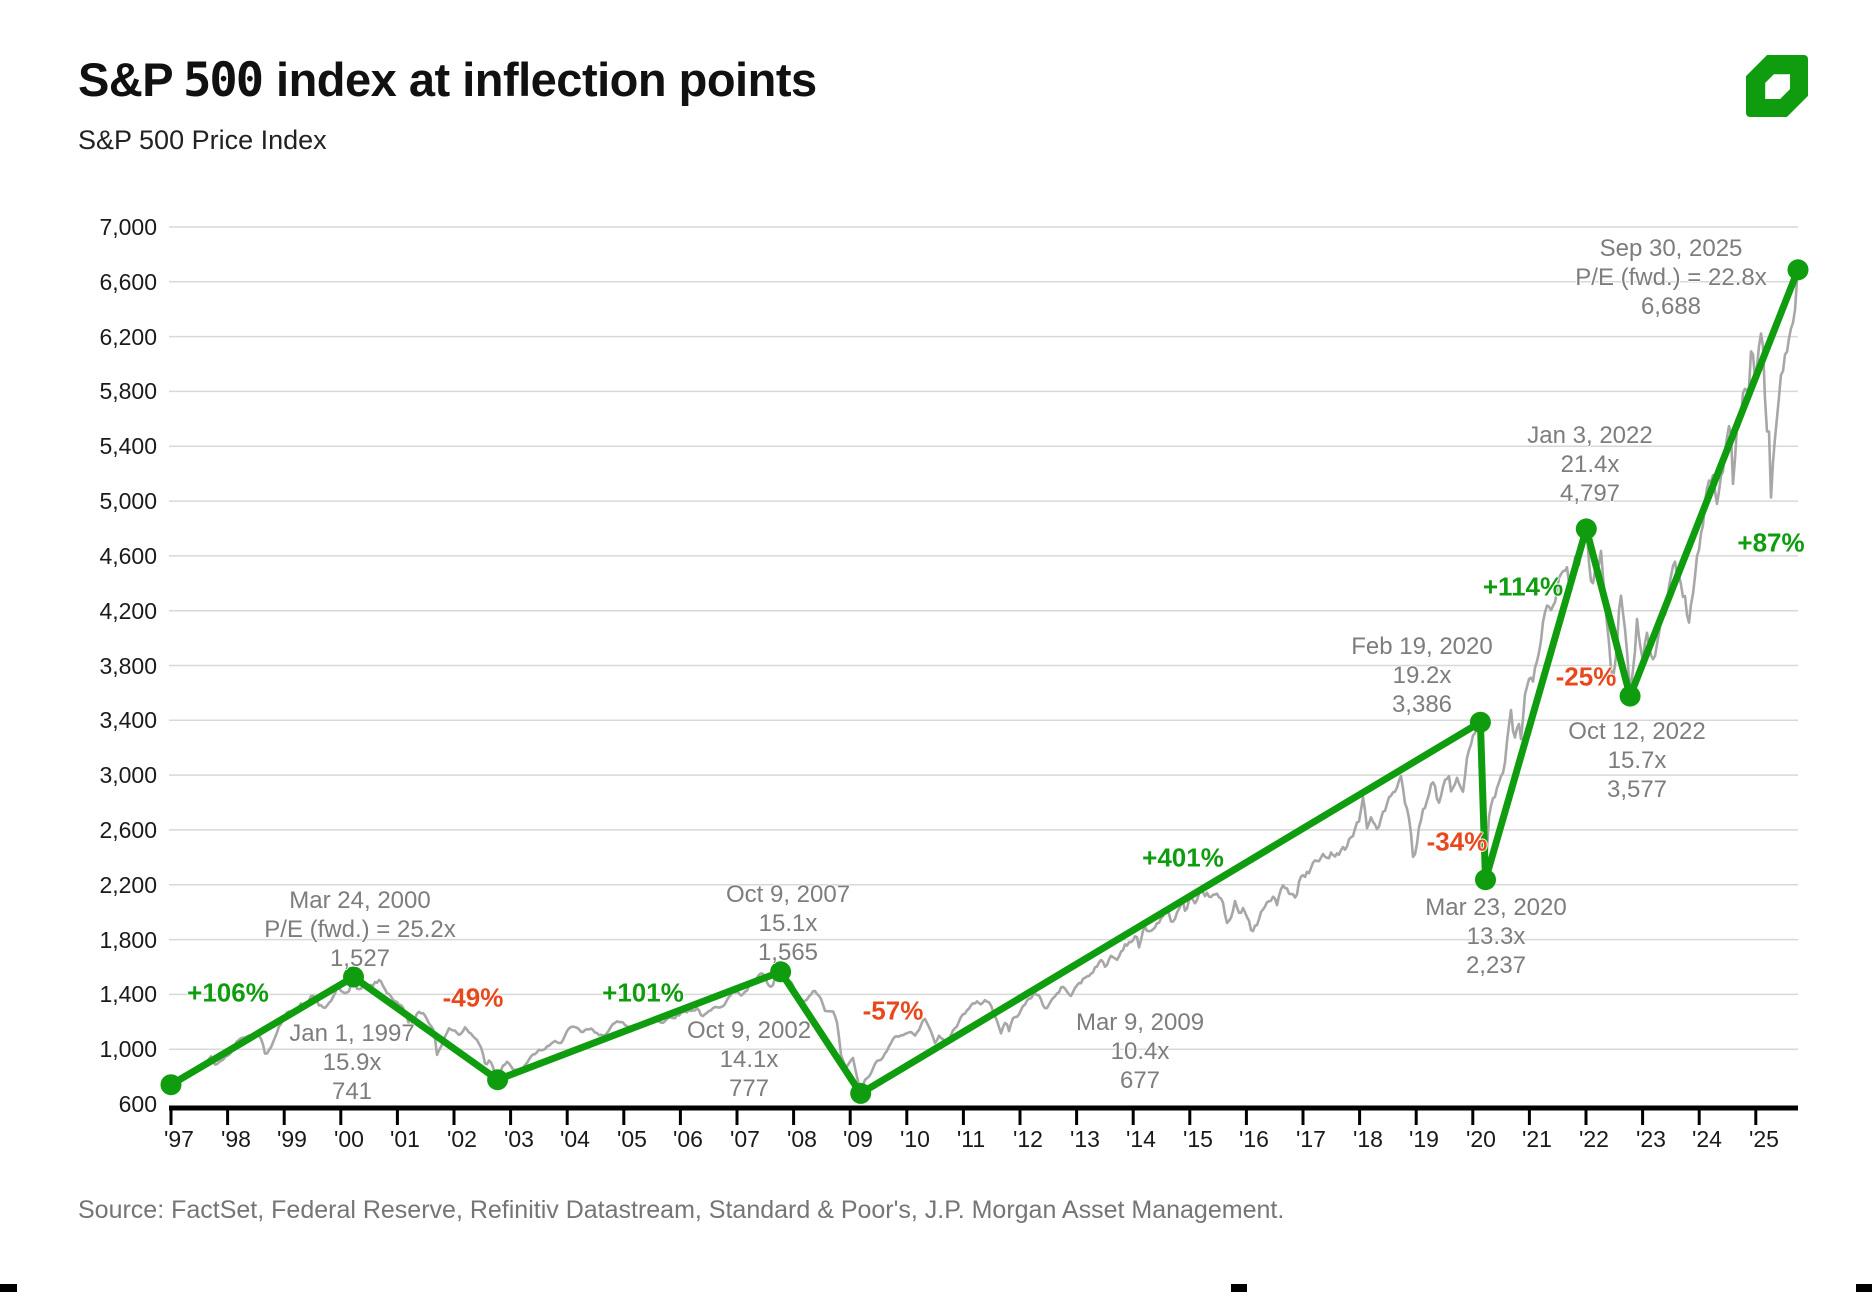 The height and width of the screenshot is (1292, 1872). Describe the element at coordinates (126, 79) in the screenshot. I see `title-prefix: S&P` at that location.